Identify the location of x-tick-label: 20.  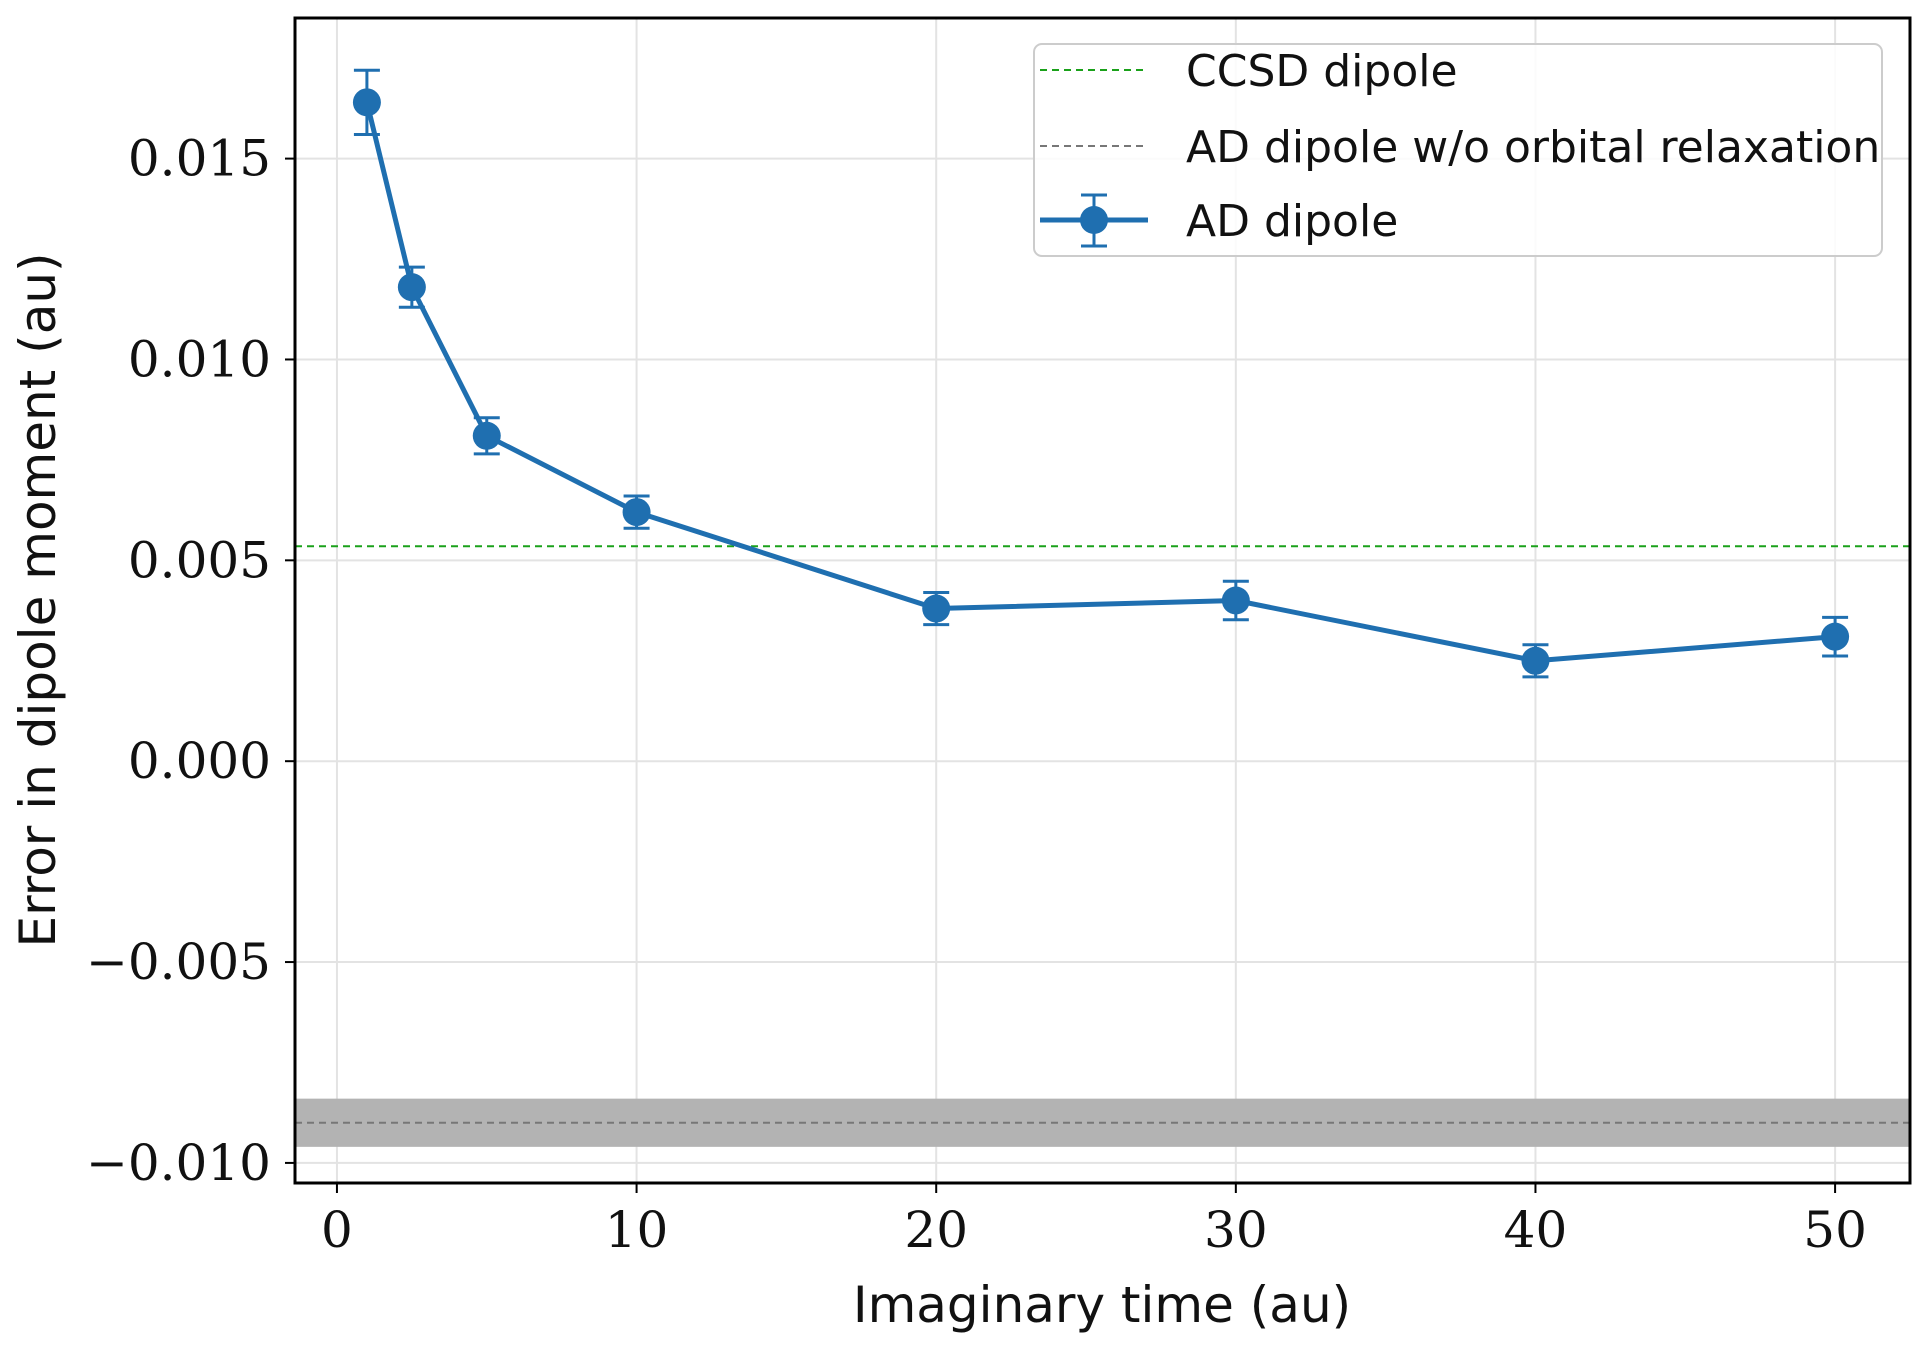
(936, 1230).